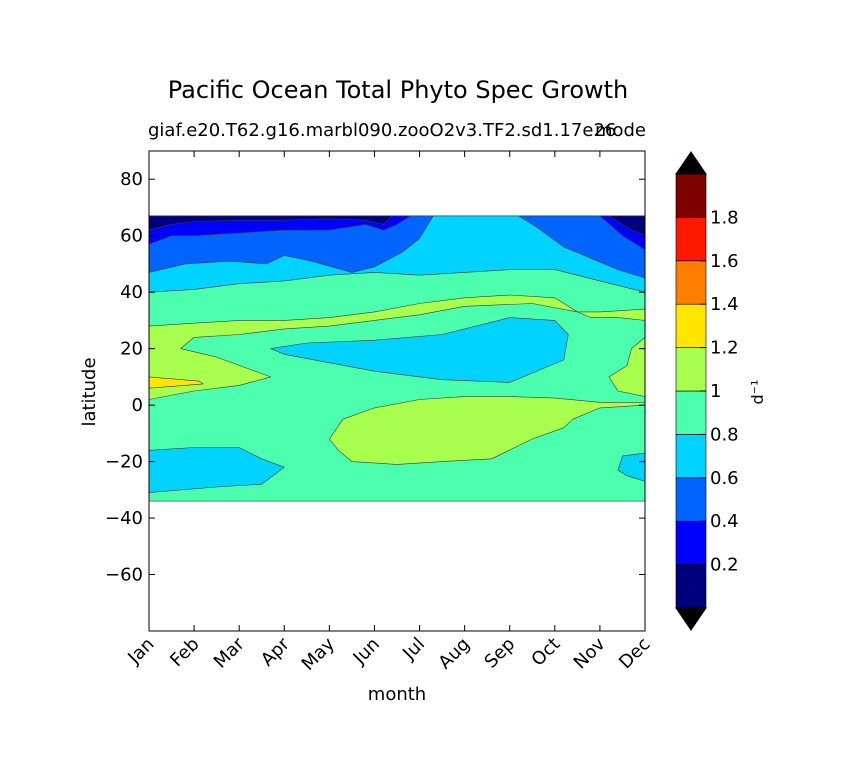  I want to click on chart-subtitle-mode: mode, so click(620, 130).